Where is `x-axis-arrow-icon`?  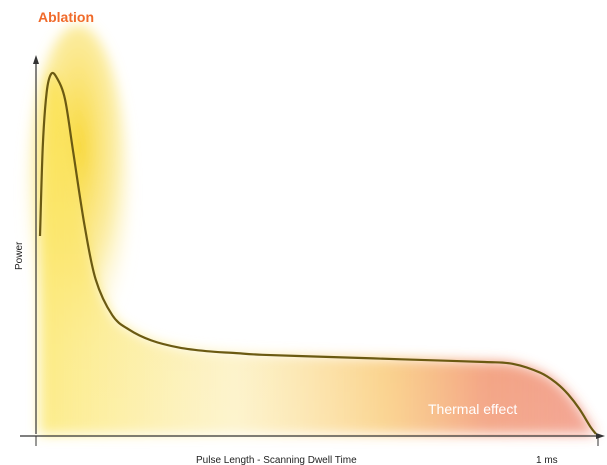 x-axis-arrow-icon is located at coordinates (600, 436).